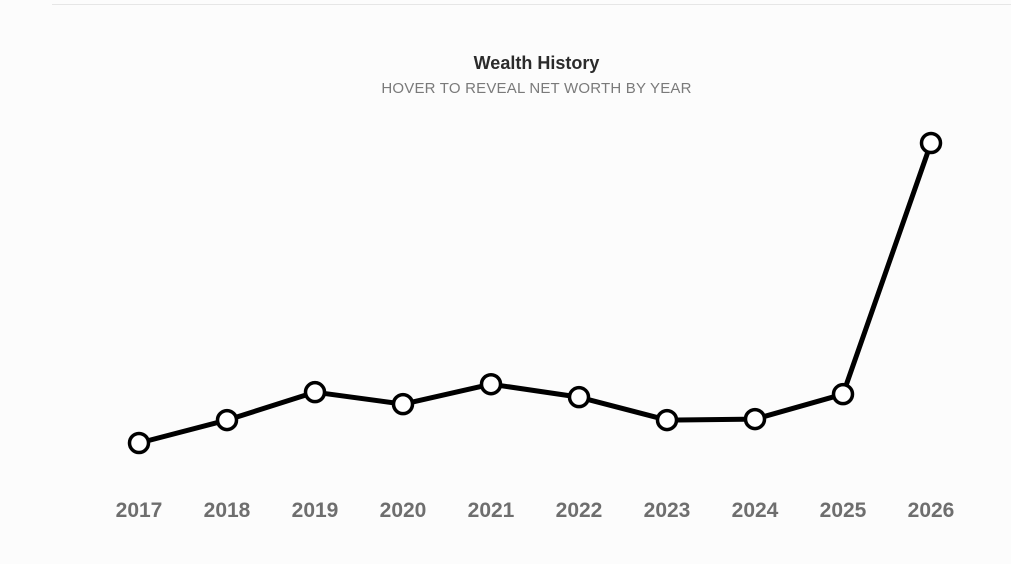 This screenshot has width=1011, height=564. What do you see at coordinates (931, 143) in the screenshot?
I see `data-point-2026` at bounding box center [931, 143].